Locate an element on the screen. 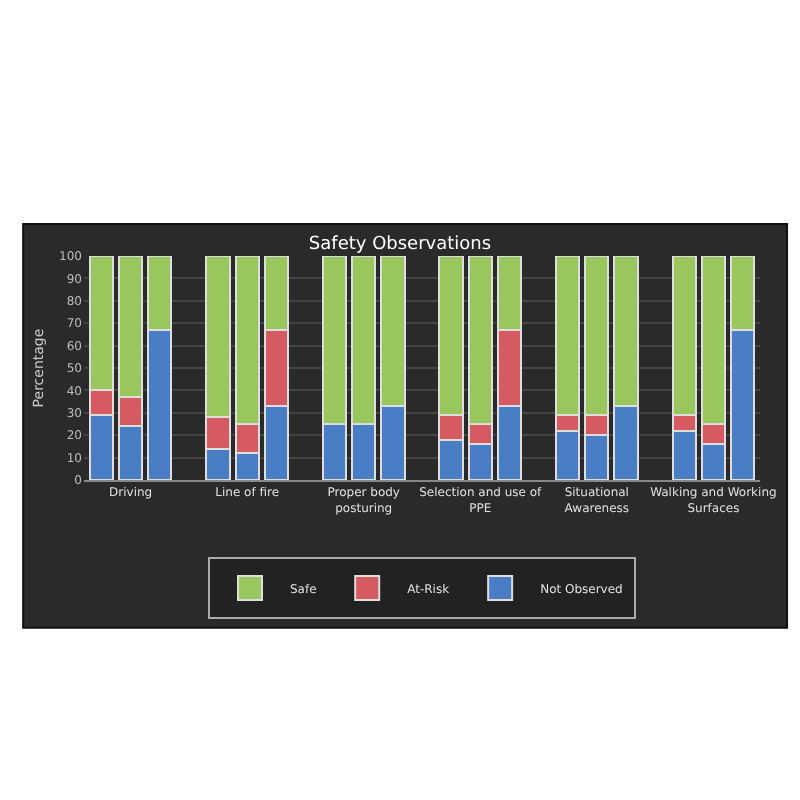 This screenshot has height=800, width=800. chart-title: Safety Observations is located at coordinates (400, 244).